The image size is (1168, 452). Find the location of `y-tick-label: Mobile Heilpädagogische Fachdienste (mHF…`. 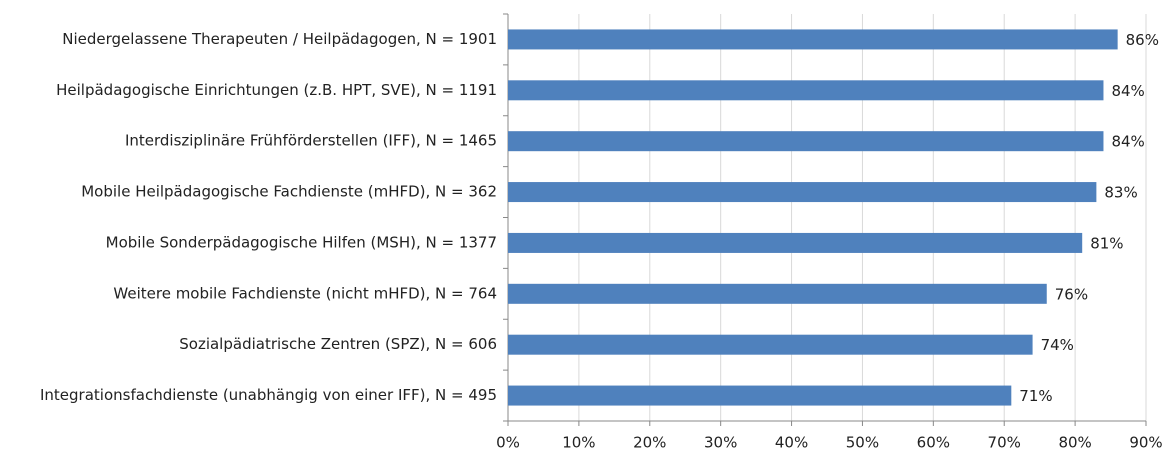

y-tick-label: Mobile Heilpädagogische Fachdienste (mHF… is located at coordinates (289, 192).